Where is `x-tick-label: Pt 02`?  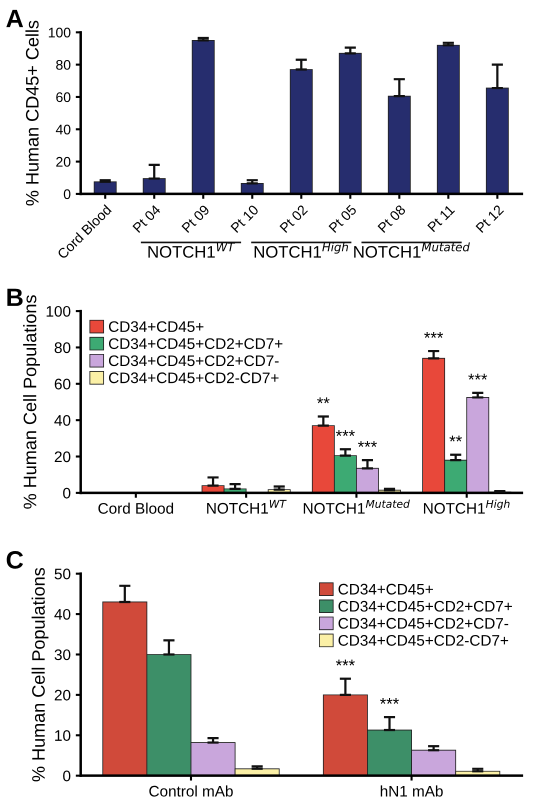
x-tick-label: Pt 02 is located at coordinates (293, 218).